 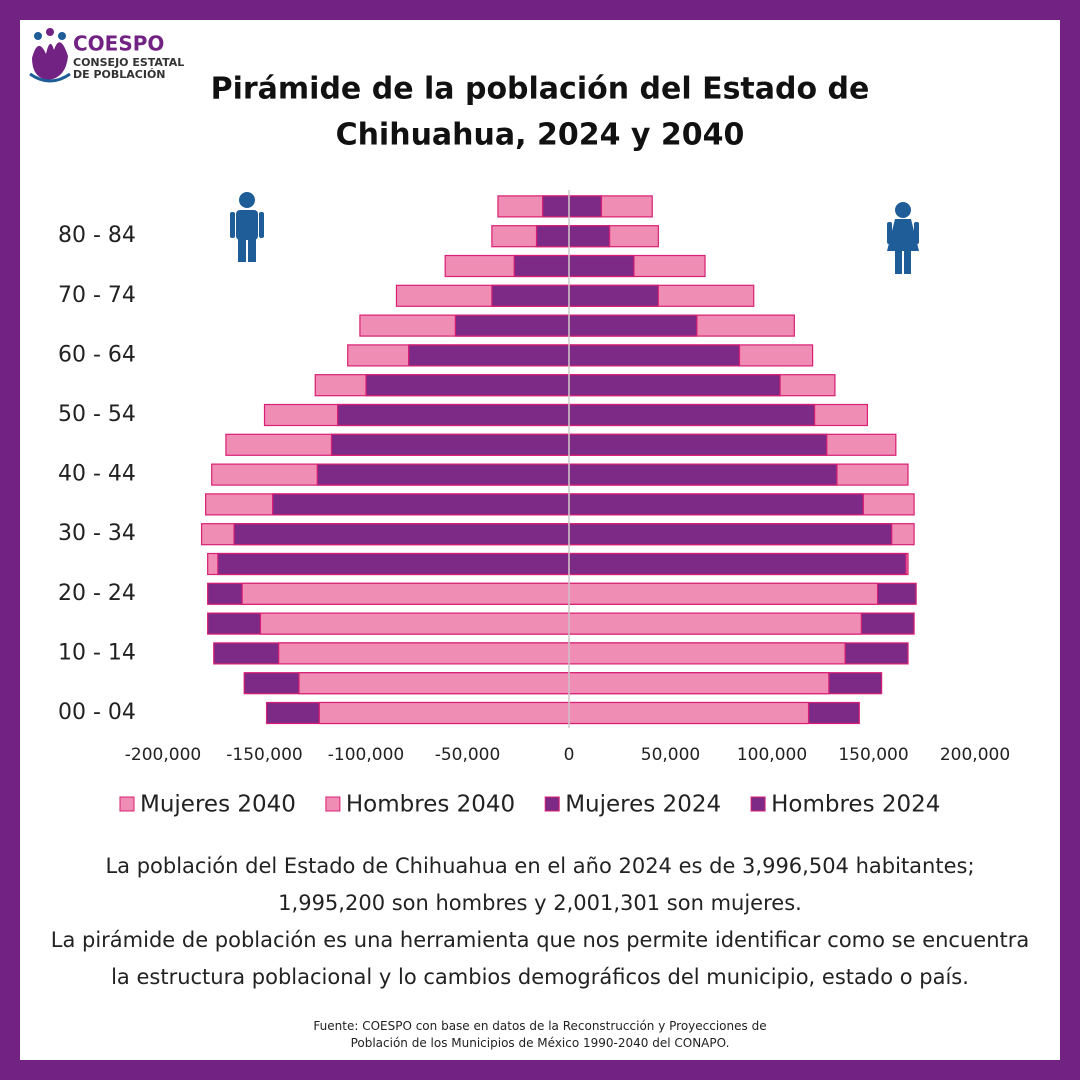 What do you see at coordinates (118, 44) in the screenshot?
I see `logo-name: COESPO` at bounding box center [118, 44].